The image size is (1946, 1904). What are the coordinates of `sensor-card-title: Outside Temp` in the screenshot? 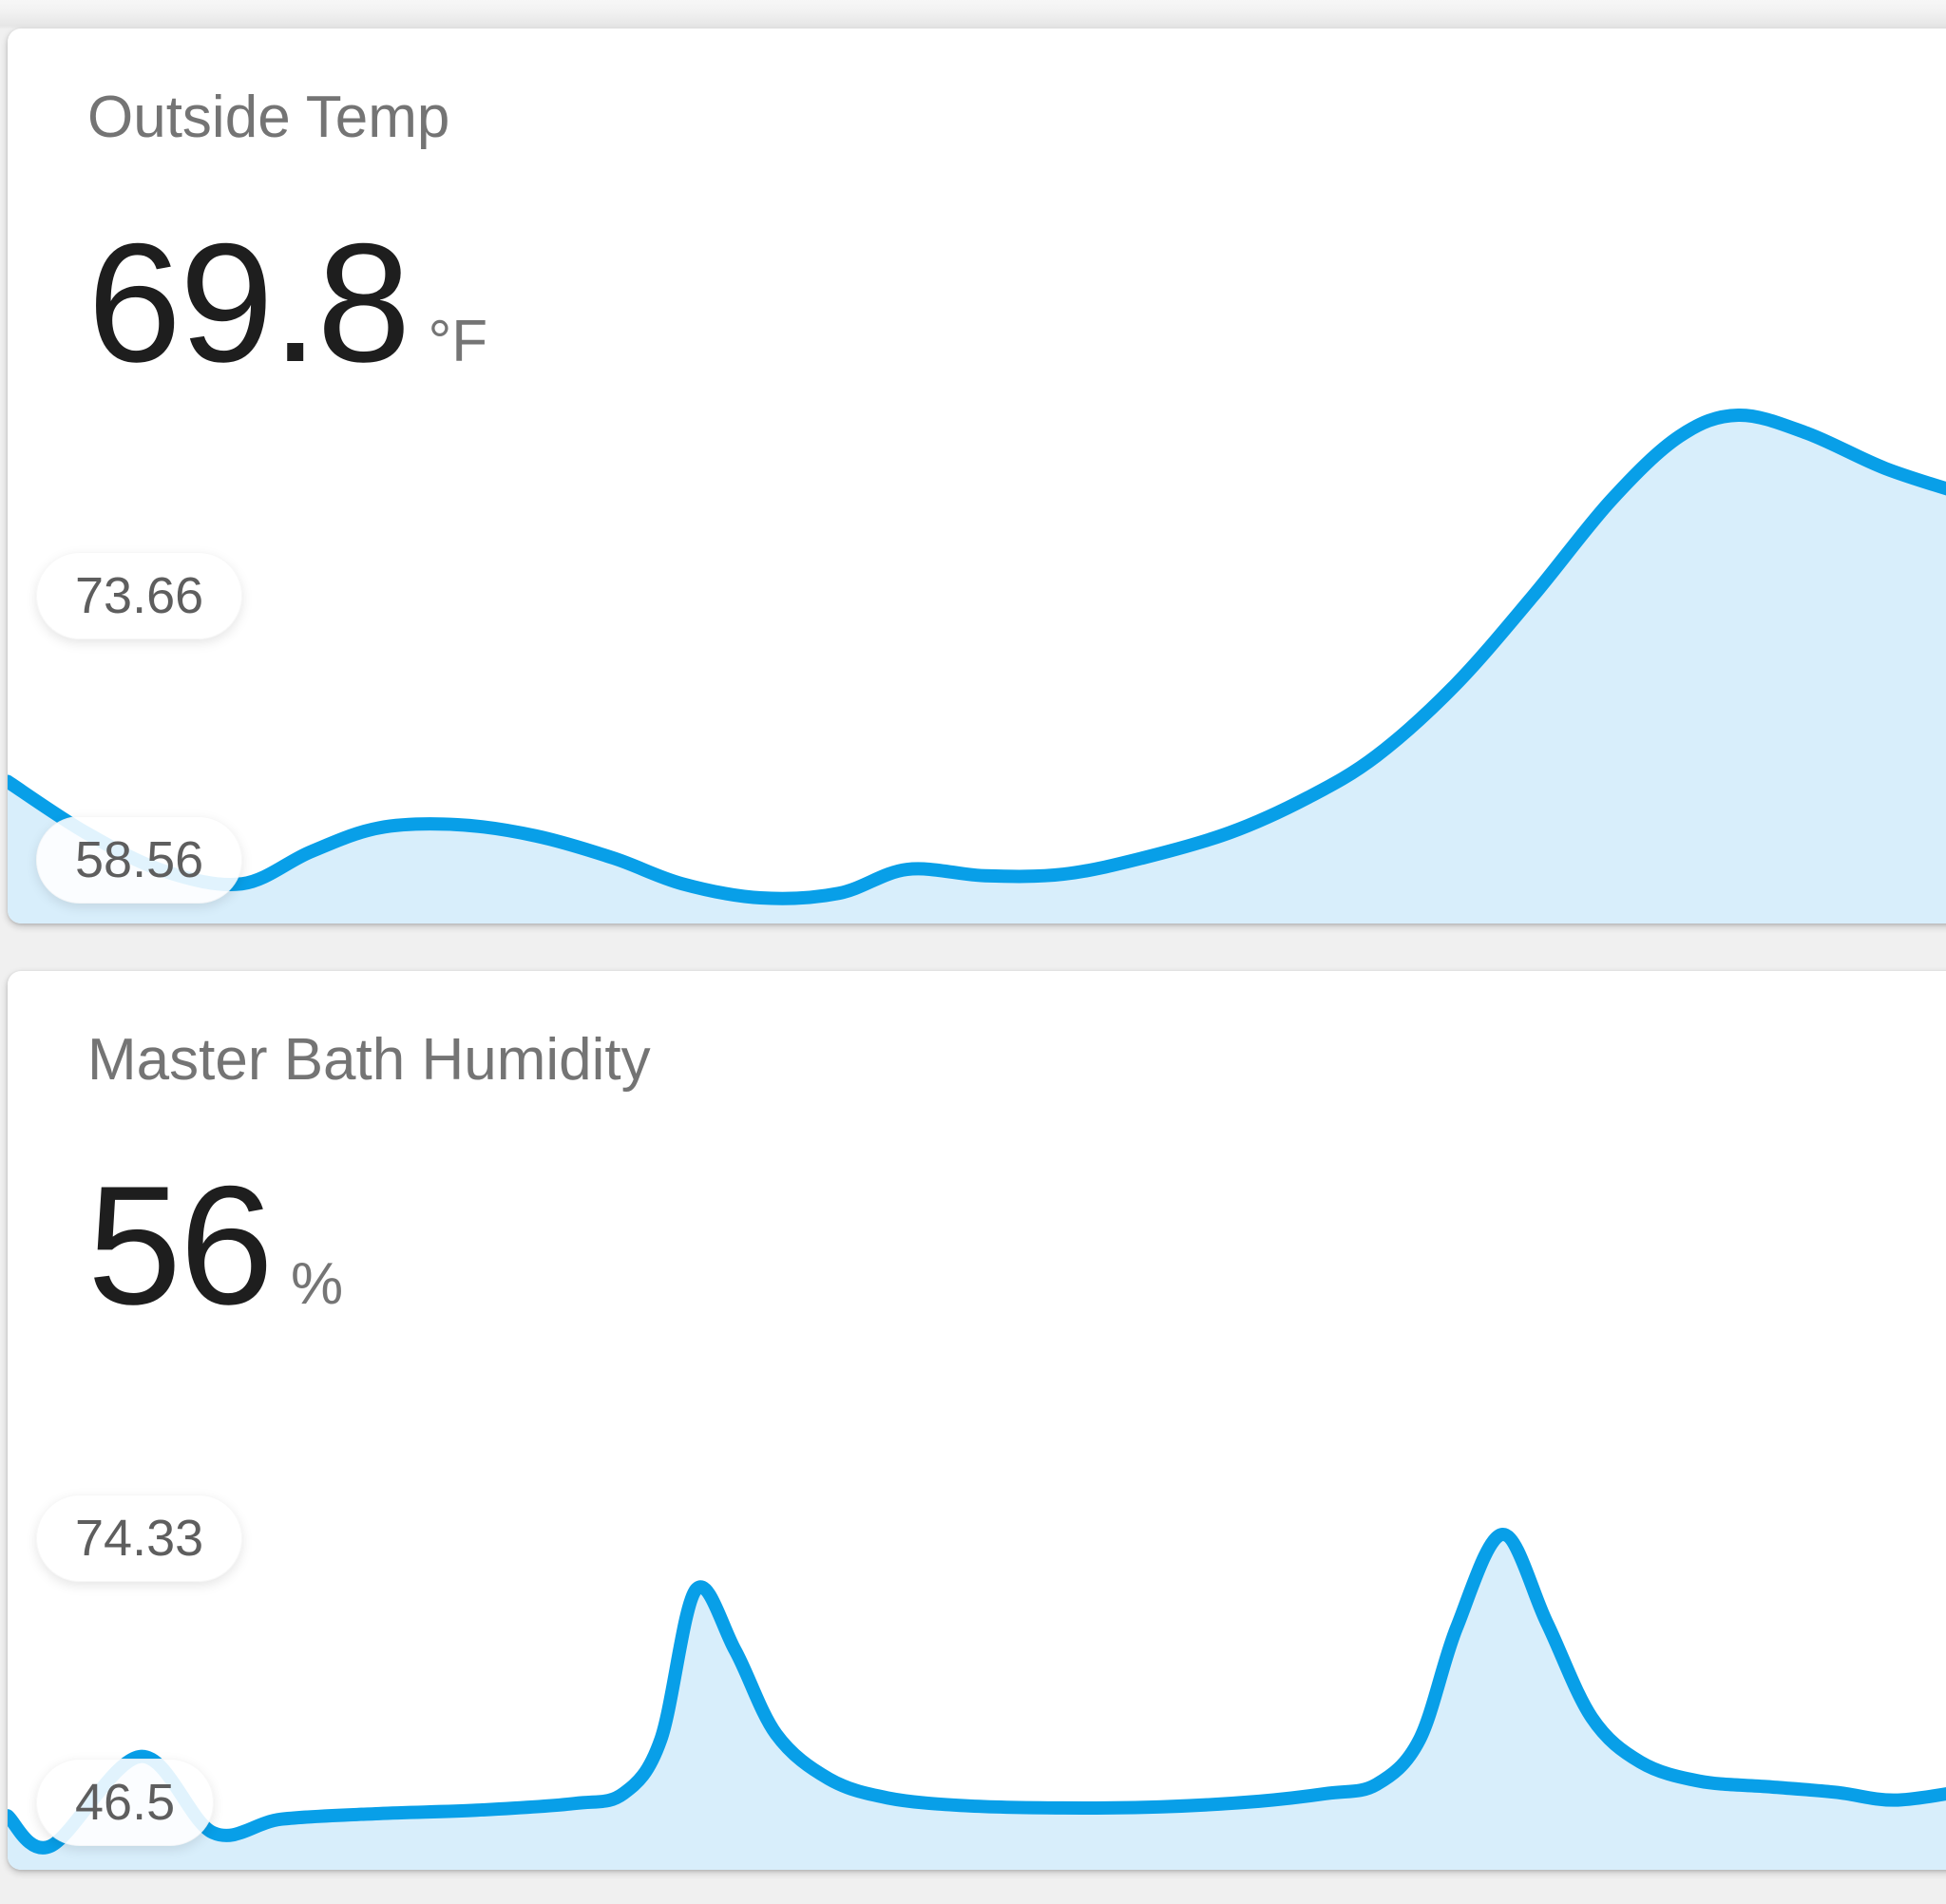 It's located at (268, 118).